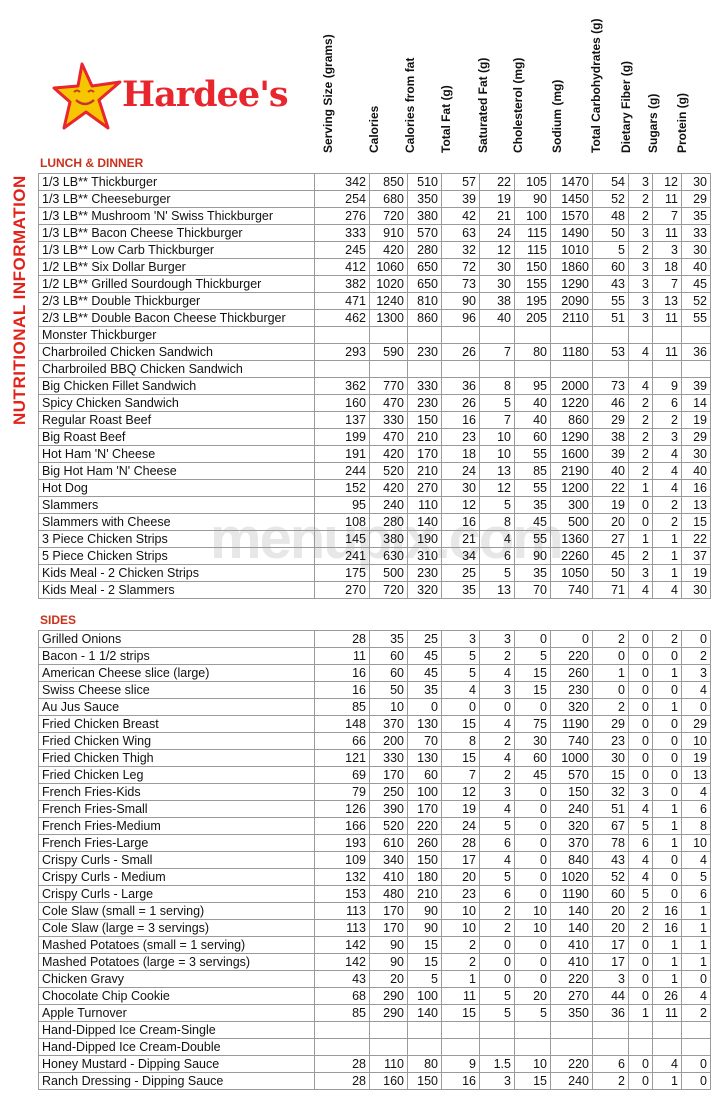  What do you see at coordinates (610, 301) in the screenshot?
I see `nutrient-value: 55` at bounding box center [610, 301].